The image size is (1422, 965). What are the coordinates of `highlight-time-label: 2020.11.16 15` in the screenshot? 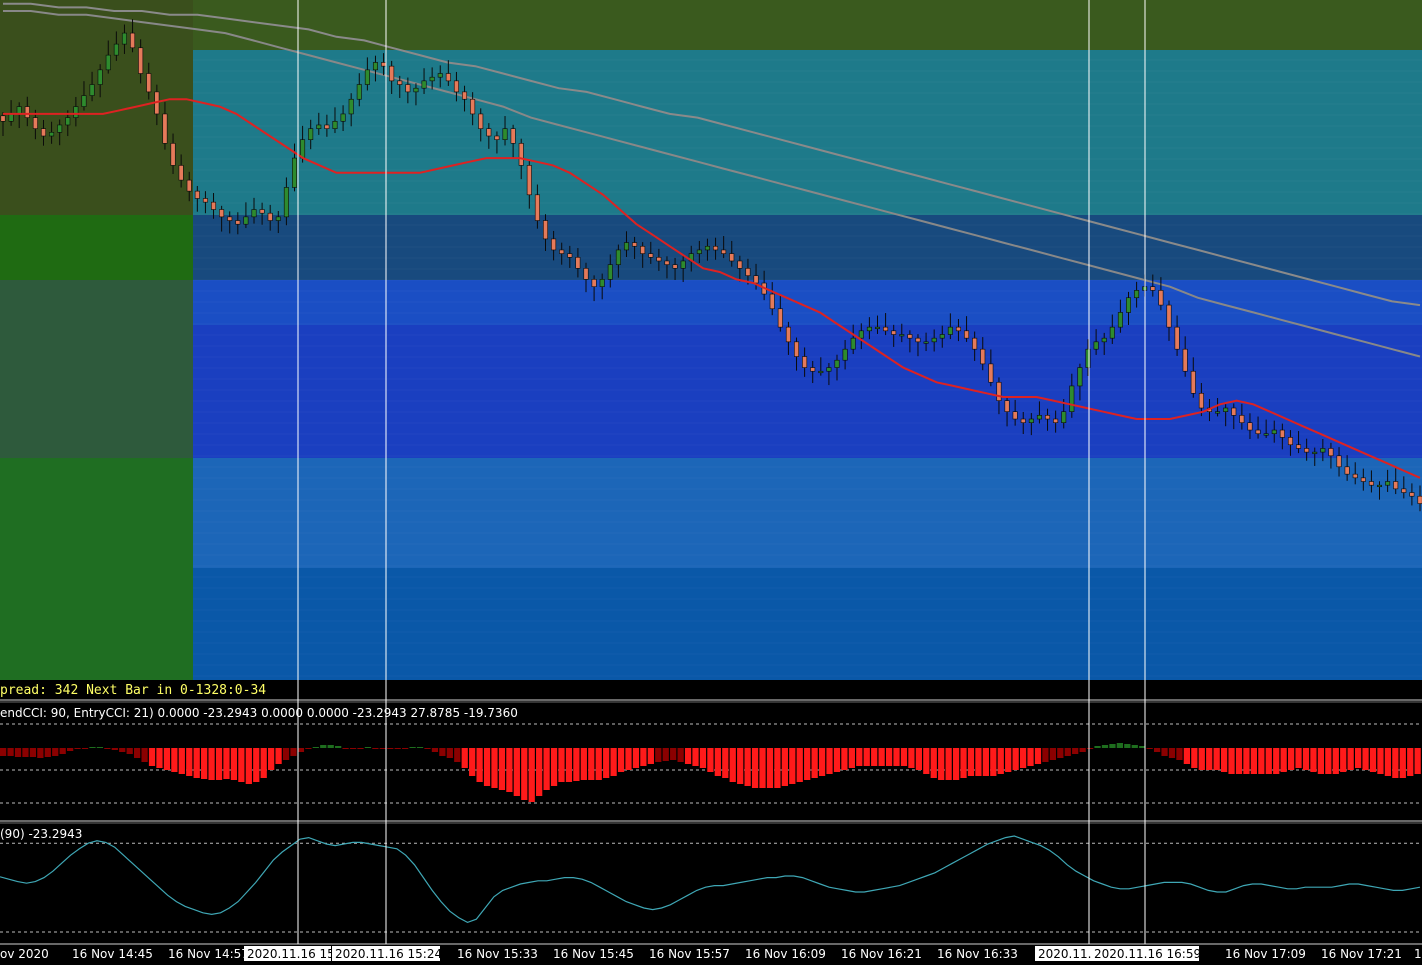 It's located at (291, 954).